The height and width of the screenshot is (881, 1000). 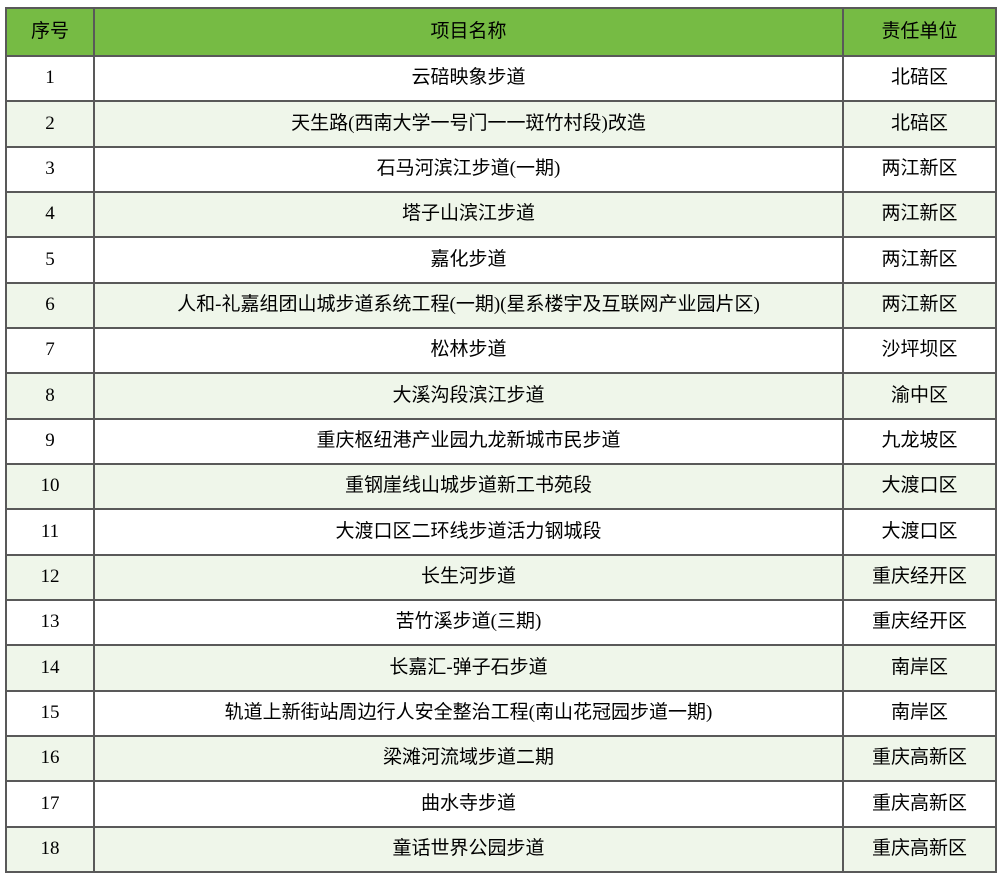 I want to click on column-header-responsible-unit: 责任单位, so click(x=919, y=32).